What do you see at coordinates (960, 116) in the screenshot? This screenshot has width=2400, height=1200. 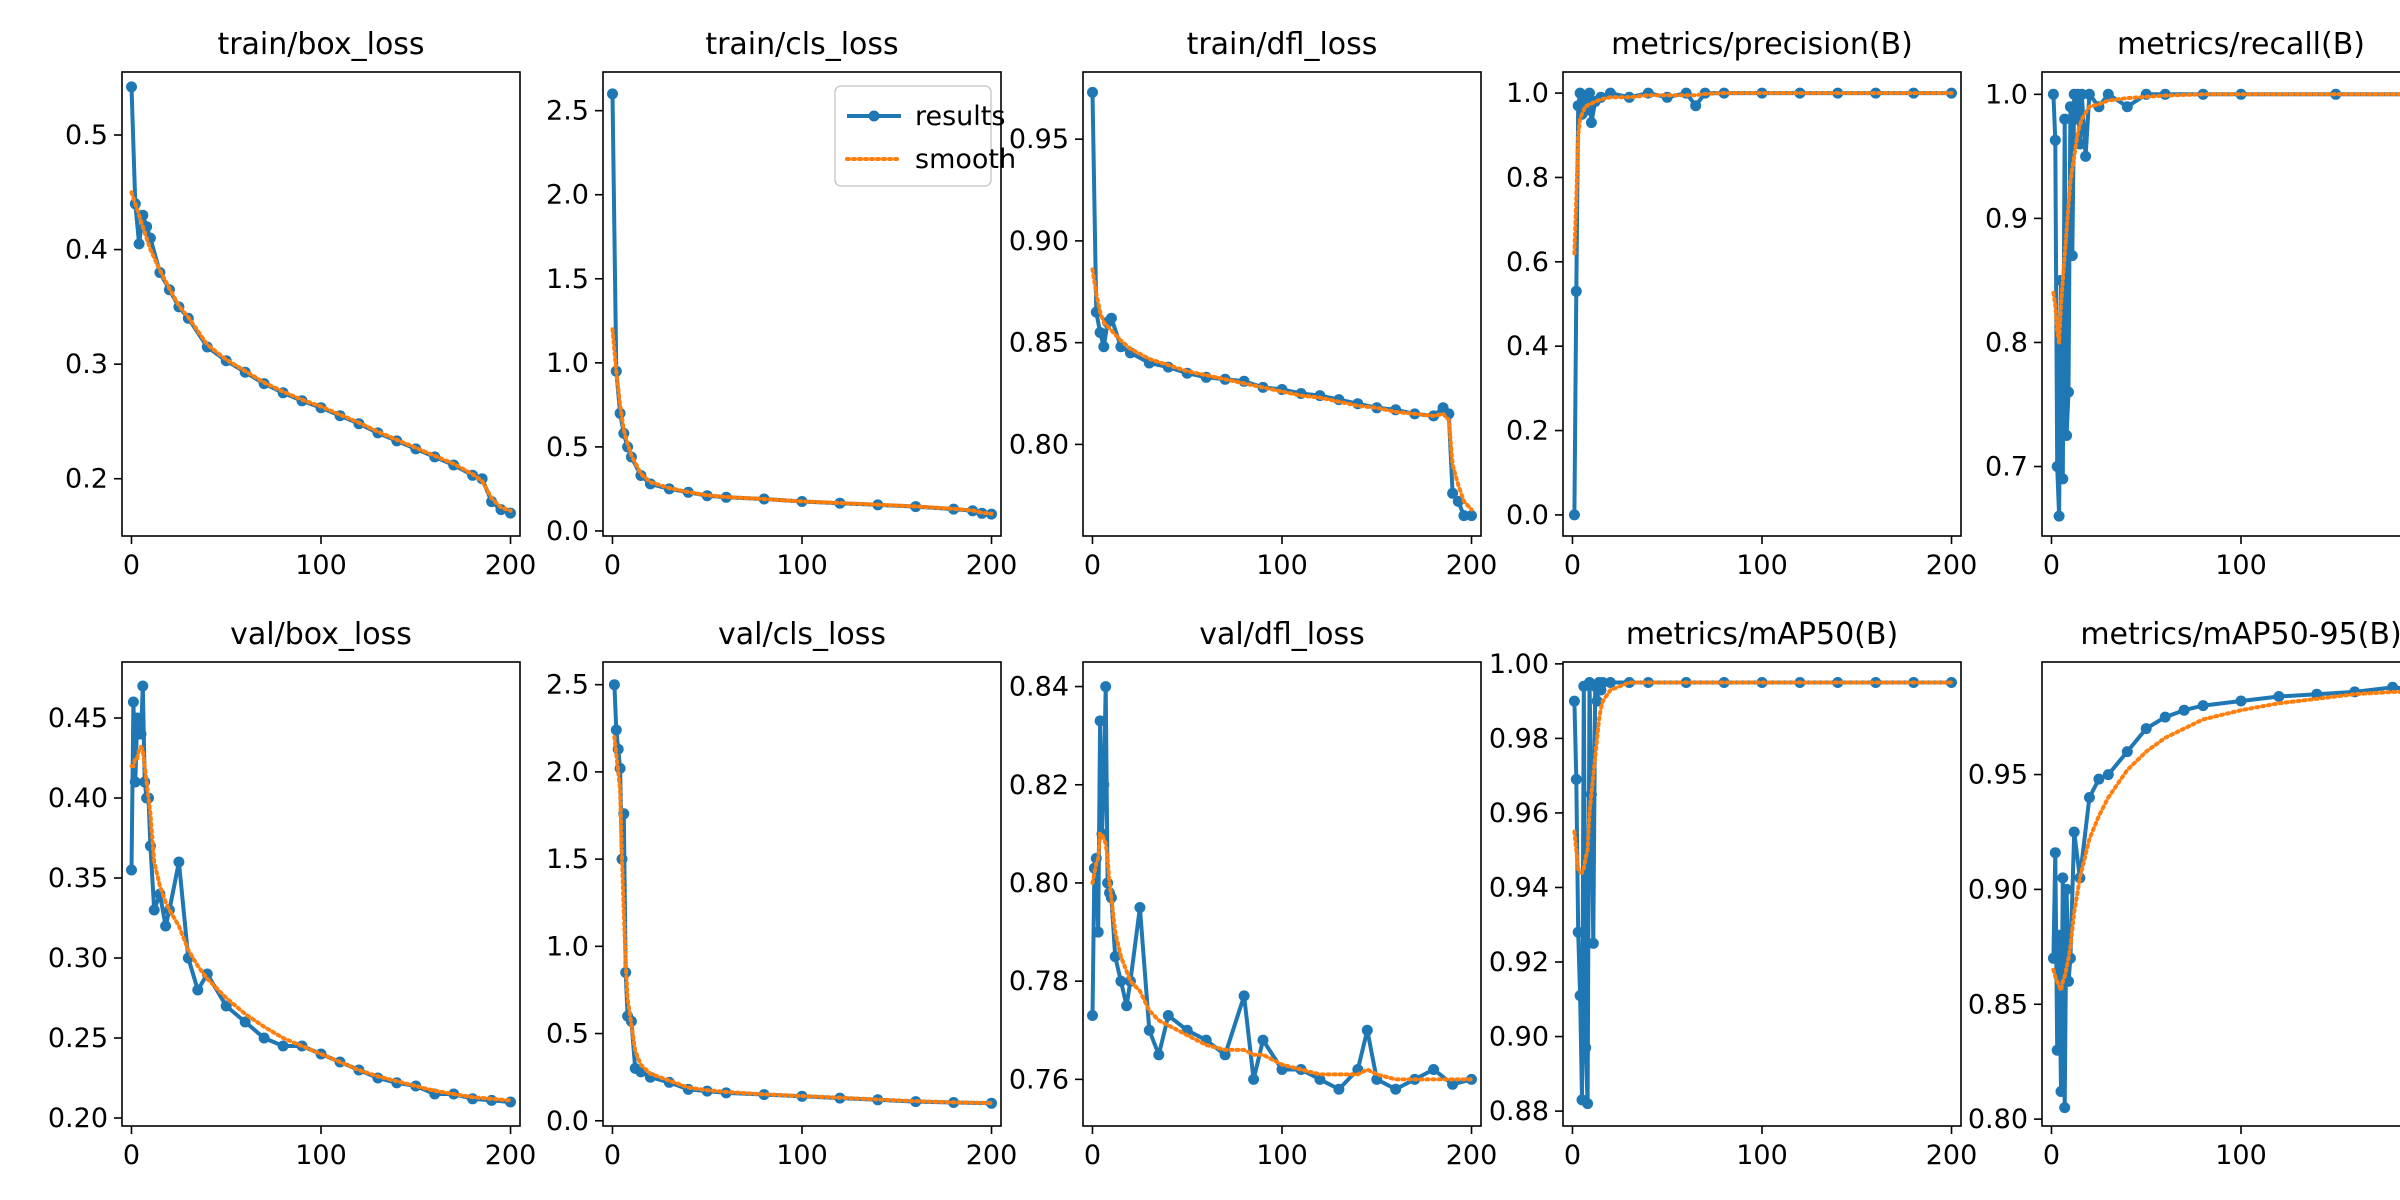 I see `legend-results-label: results` at bounding box center [960, 116].